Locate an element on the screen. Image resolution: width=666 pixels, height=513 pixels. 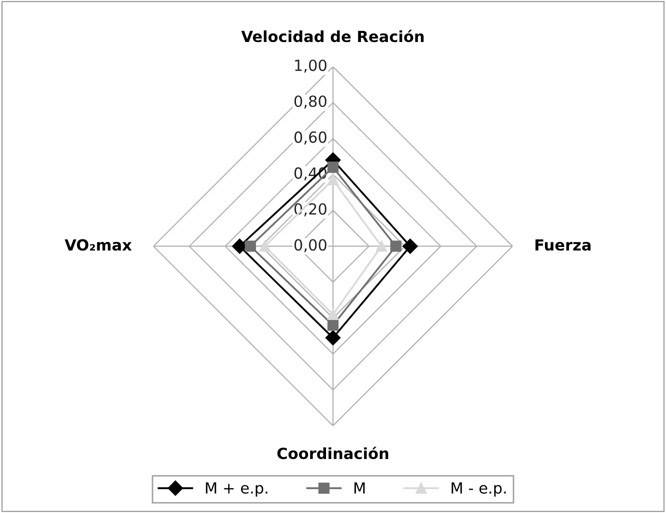
y-tick-label: 0,00 is located at coordinates (310, 245).